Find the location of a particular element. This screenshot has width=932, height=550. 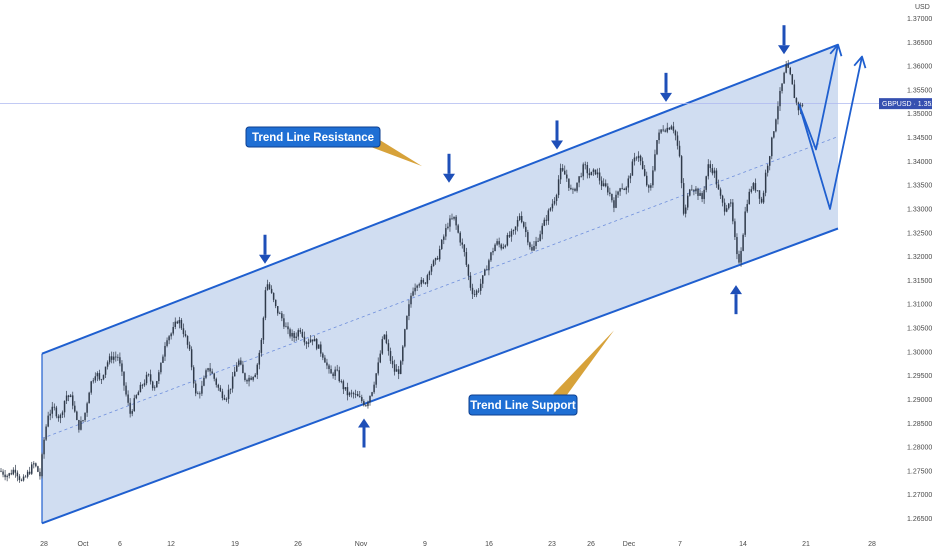

time-tick-label: 16 is located at coordinates (489, 544).